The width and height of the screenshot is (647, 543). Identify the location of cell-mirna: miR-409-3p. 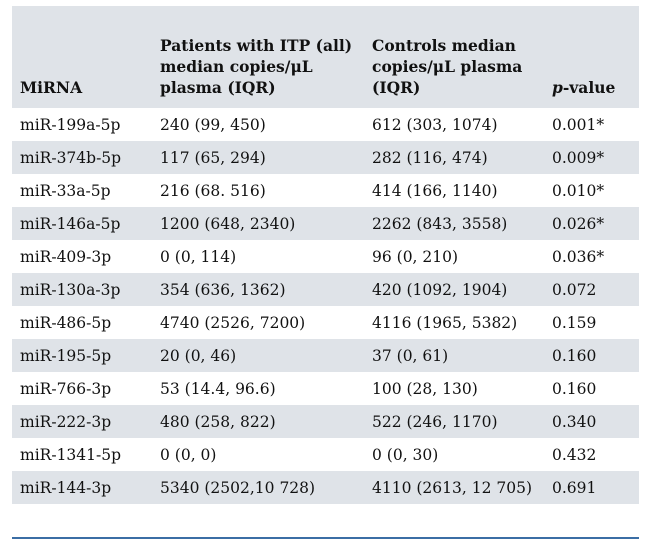
(66, 256).